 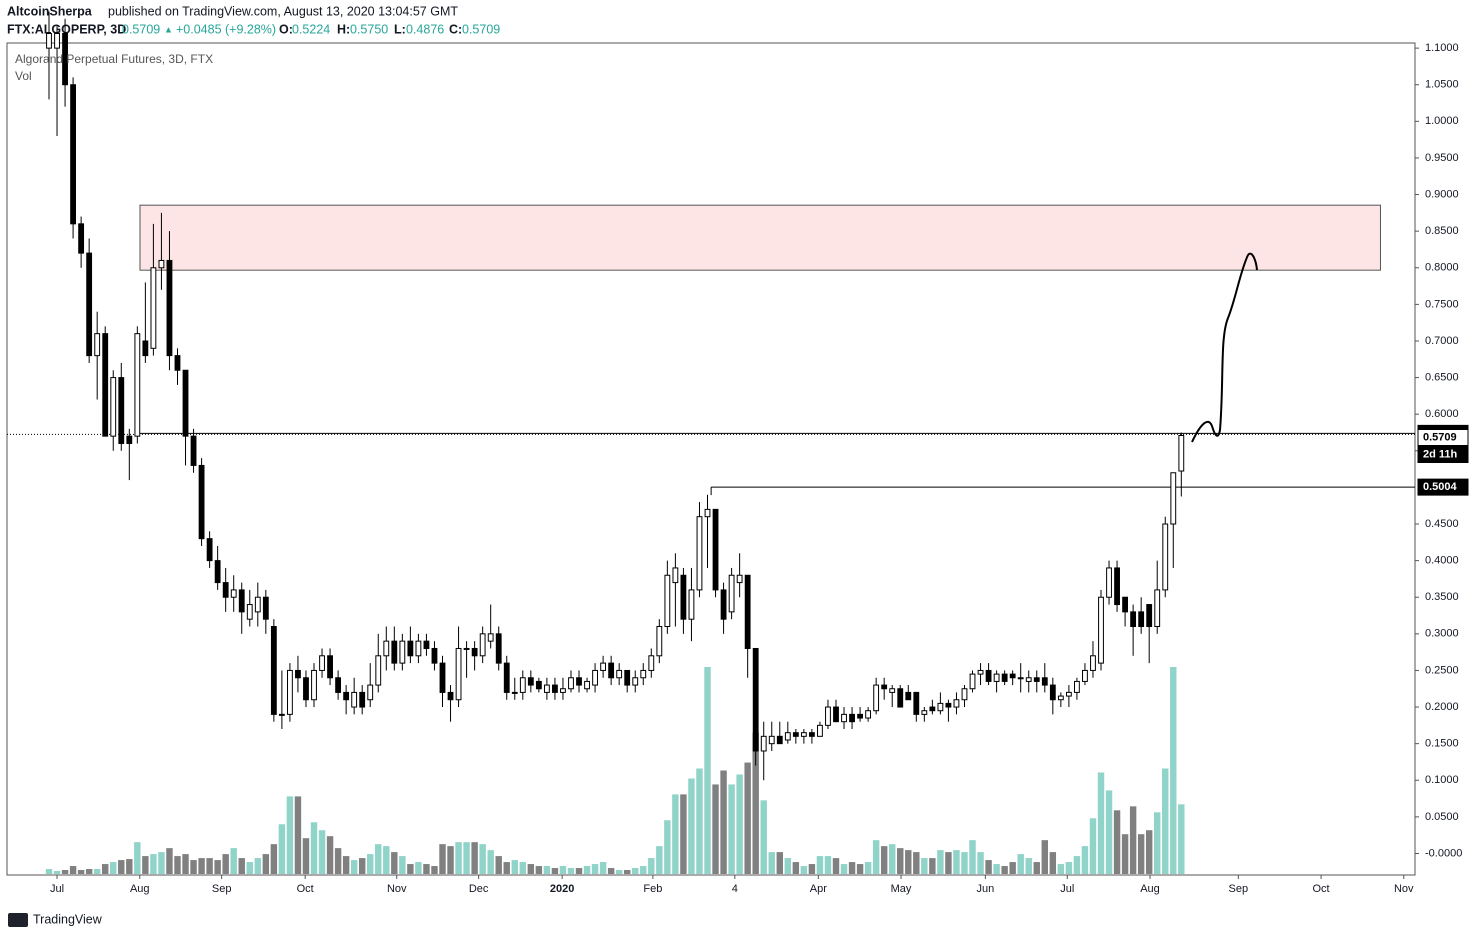 I want to click on level-badge: 0.5004, so click(x=1440, y=487).